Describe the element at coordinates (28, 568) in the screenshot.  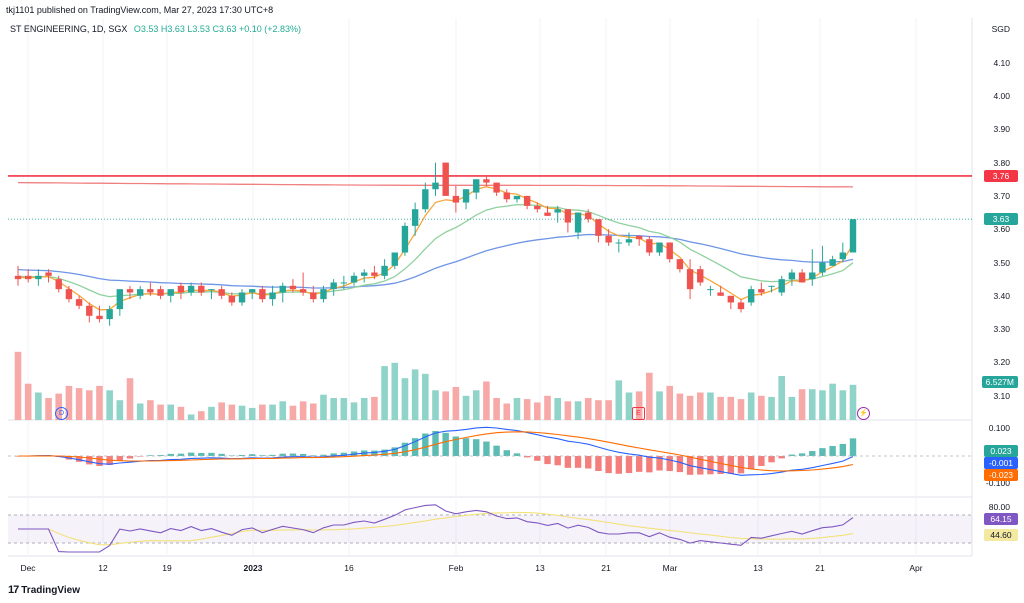
I see `time-tick: Dec` at that location.